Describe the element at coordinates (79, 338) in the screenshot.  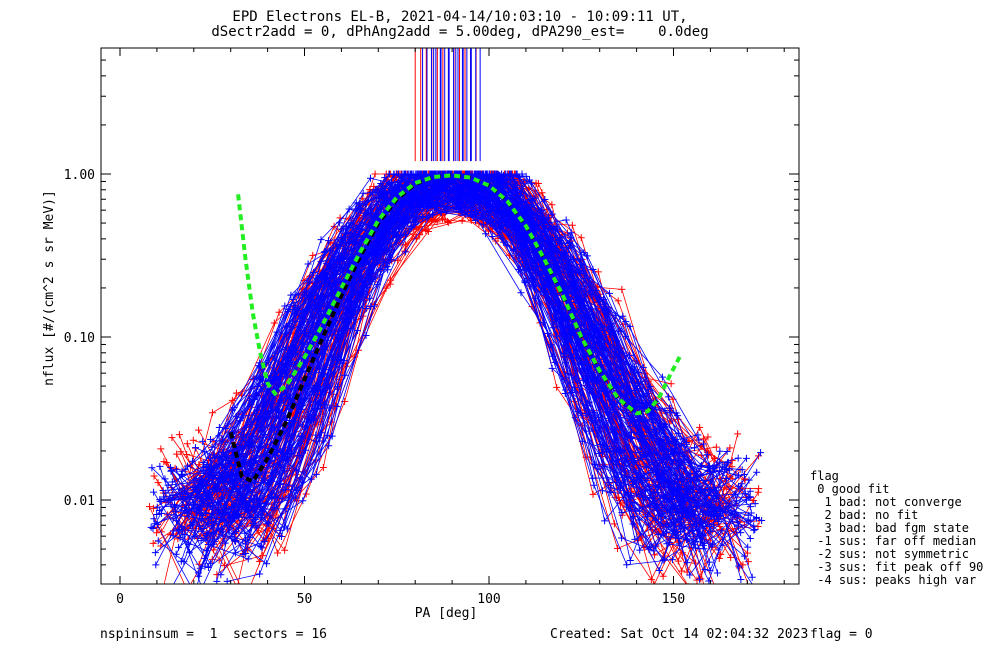
I see `y-tick-label: 0.10` at that location.